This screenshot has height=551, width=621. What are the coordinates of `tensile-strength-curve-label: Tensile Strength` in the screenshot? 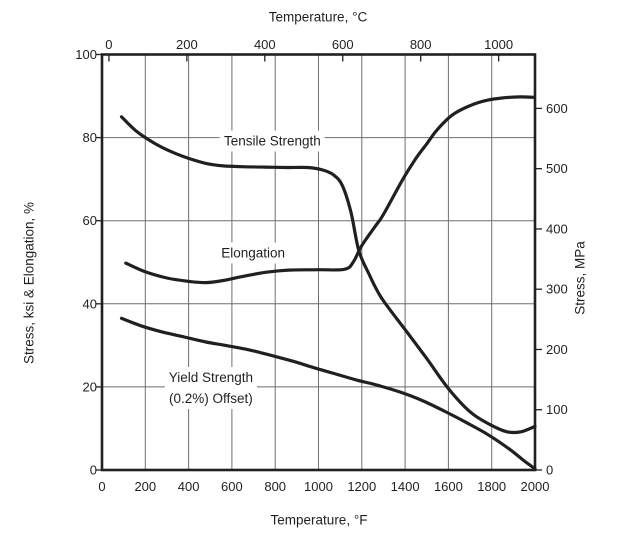 It's located at (272, 140).